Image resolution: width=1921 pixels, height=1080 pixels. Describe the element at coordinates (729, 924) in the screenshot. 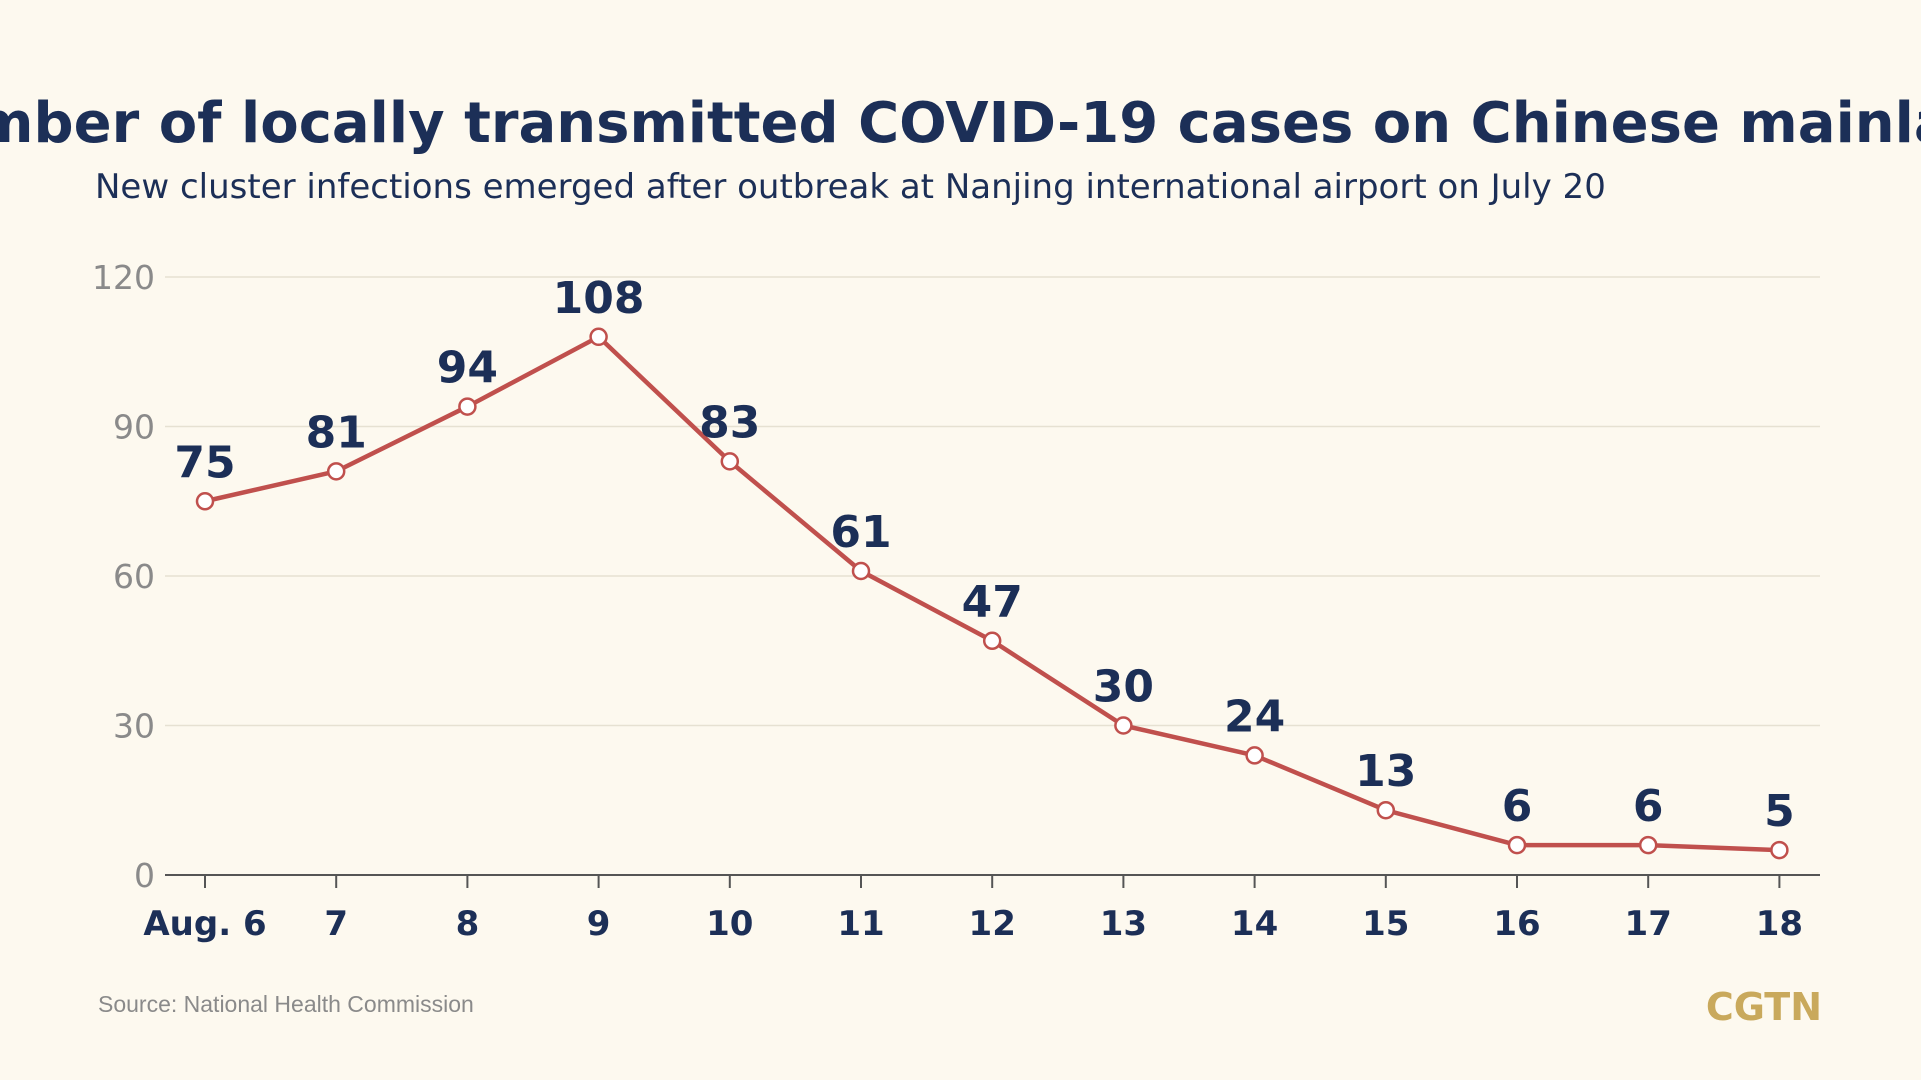

I see `x-tick-label: 10` at that location.